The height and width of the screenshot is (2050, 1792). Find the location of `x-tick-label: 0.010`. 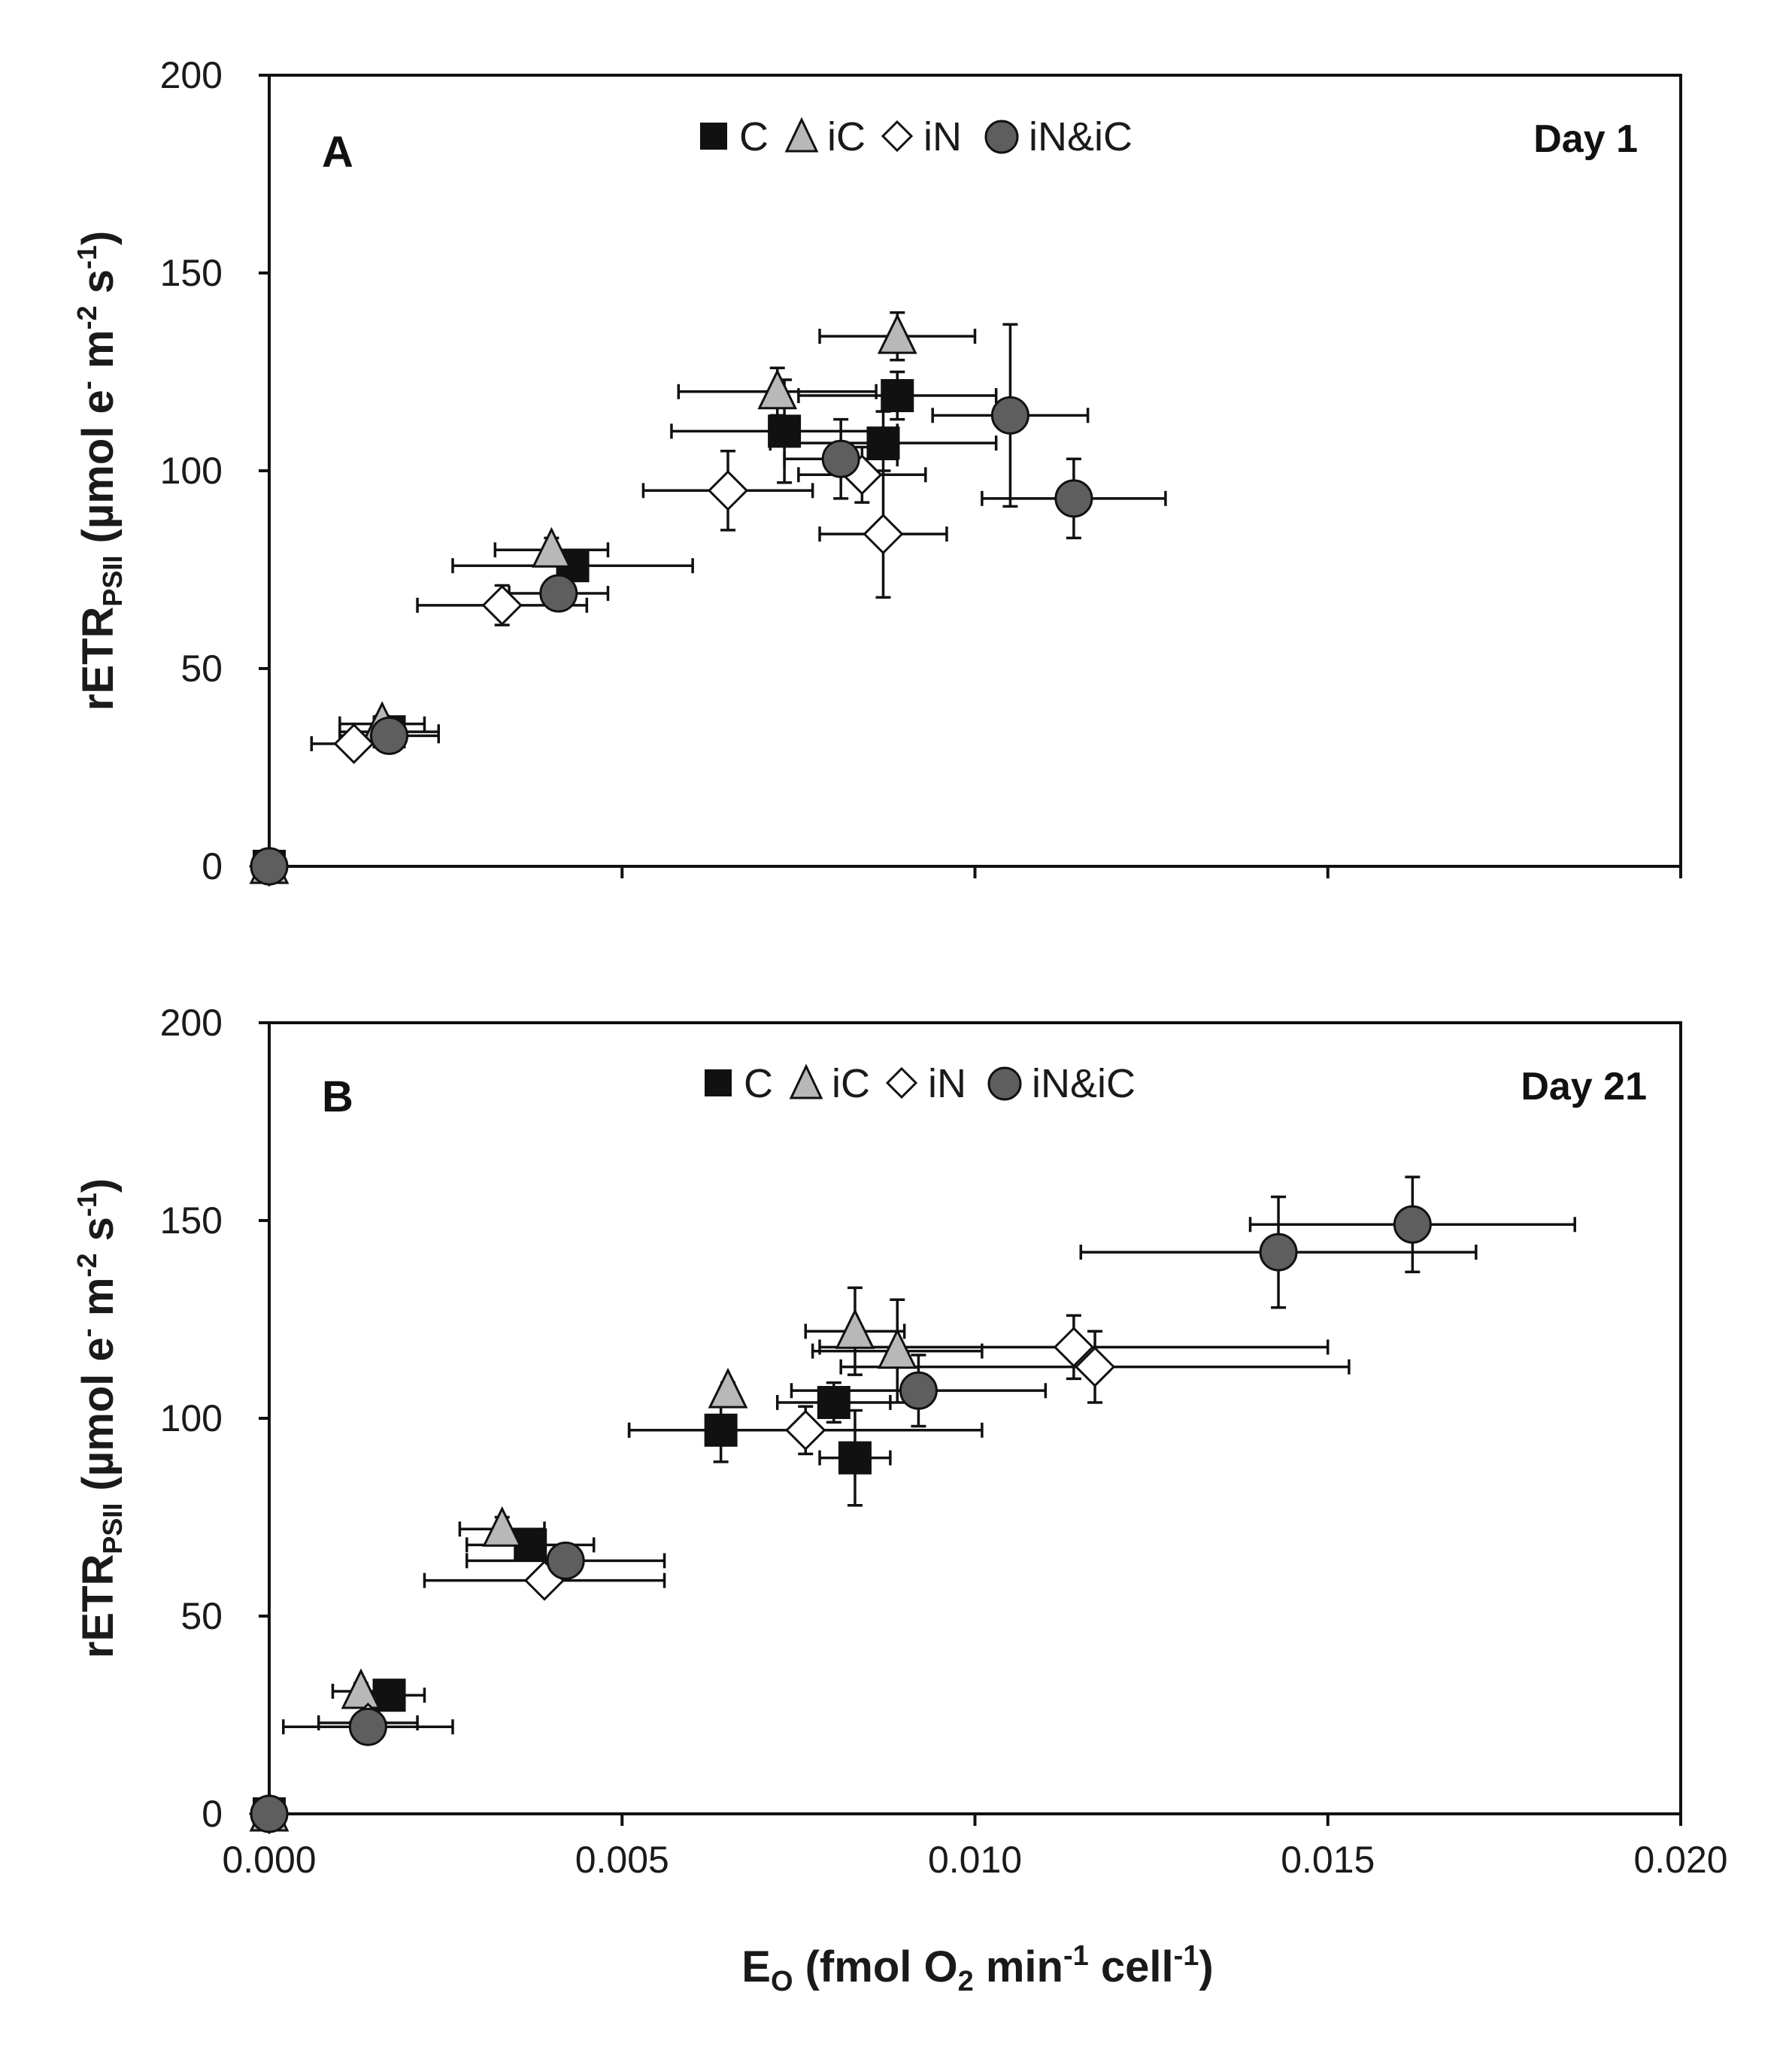

x-tick-label: 0.010 is located at coordinates (975, 1860).